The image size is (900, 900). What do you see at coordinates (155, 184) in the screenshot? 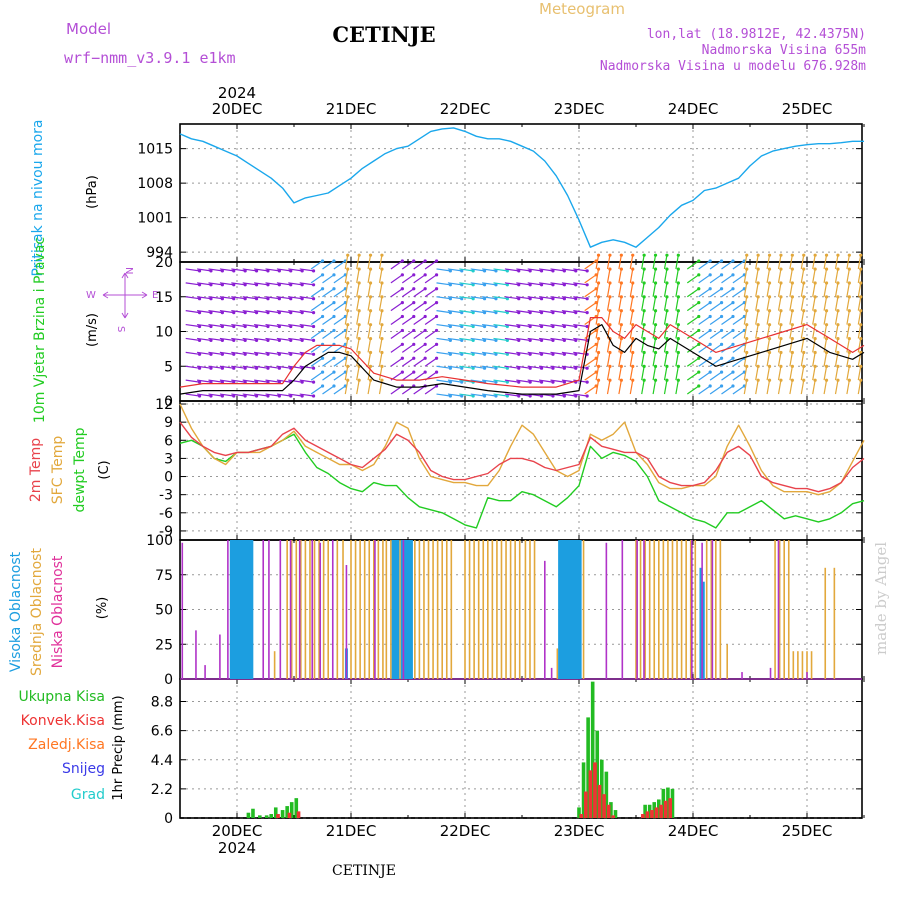
I see `y-tick-label: 1008` at bounding box center [155, 184].